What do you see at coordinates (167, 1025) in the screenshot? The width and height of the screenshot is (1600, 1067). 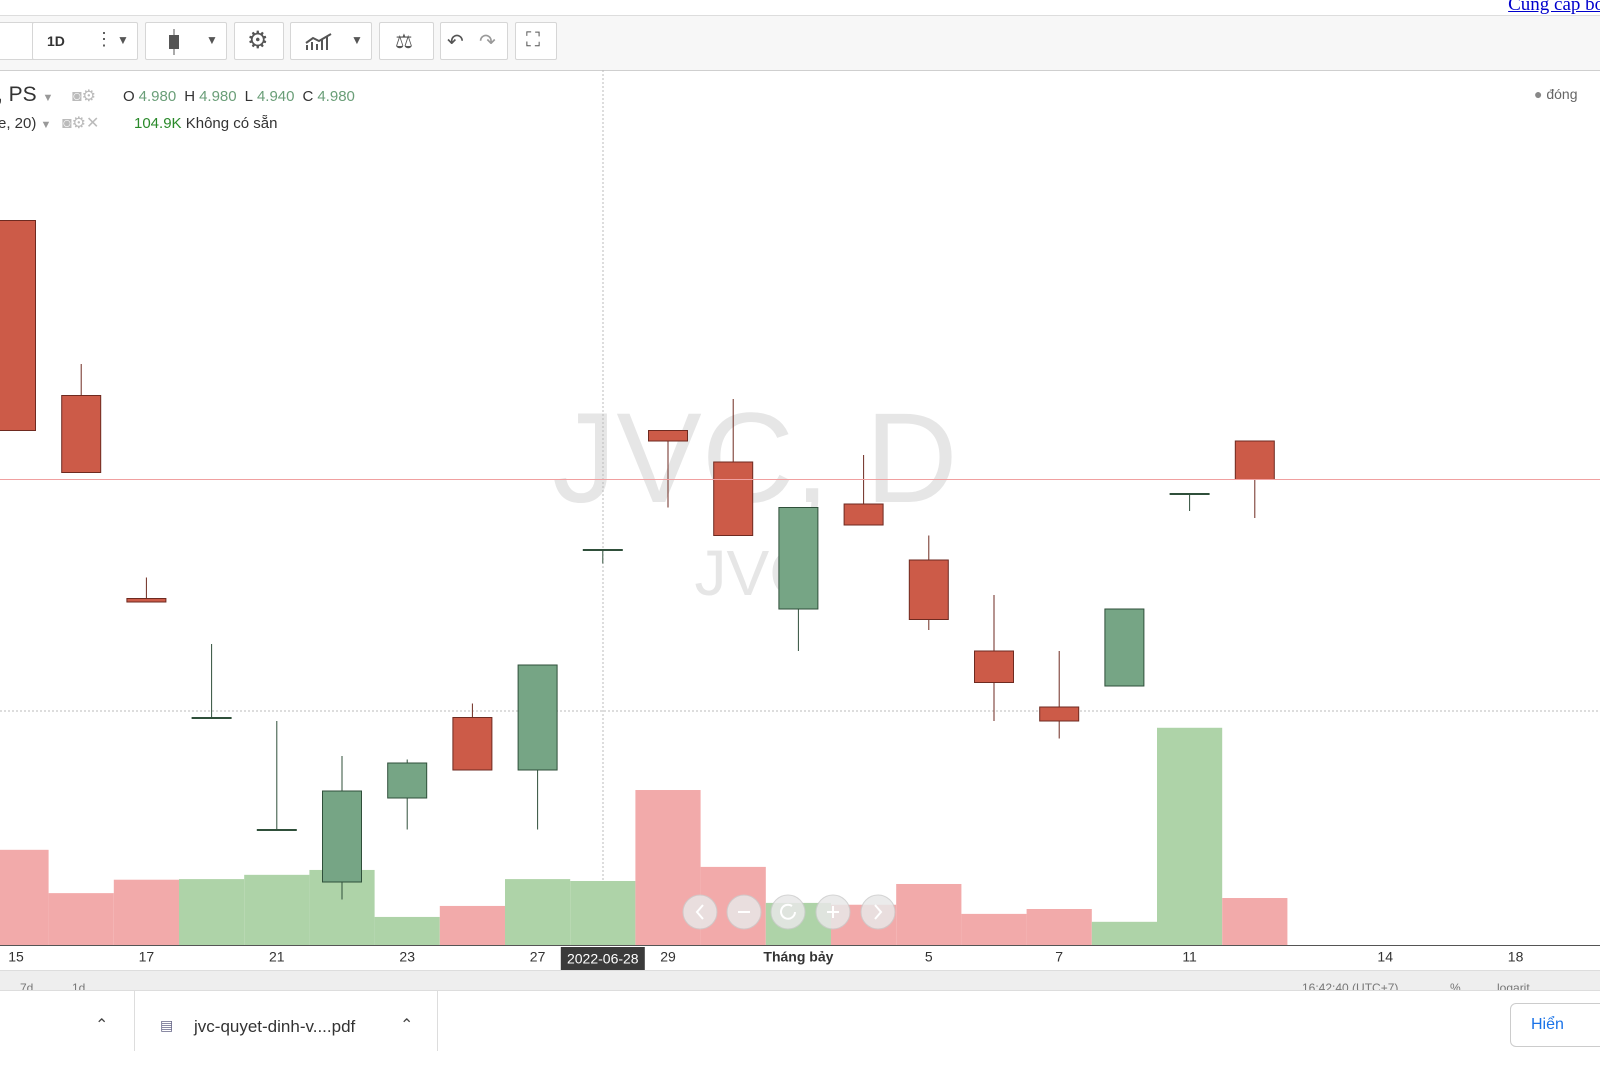 I see `file-icon: ▤` at bounding box center [167, 1025].